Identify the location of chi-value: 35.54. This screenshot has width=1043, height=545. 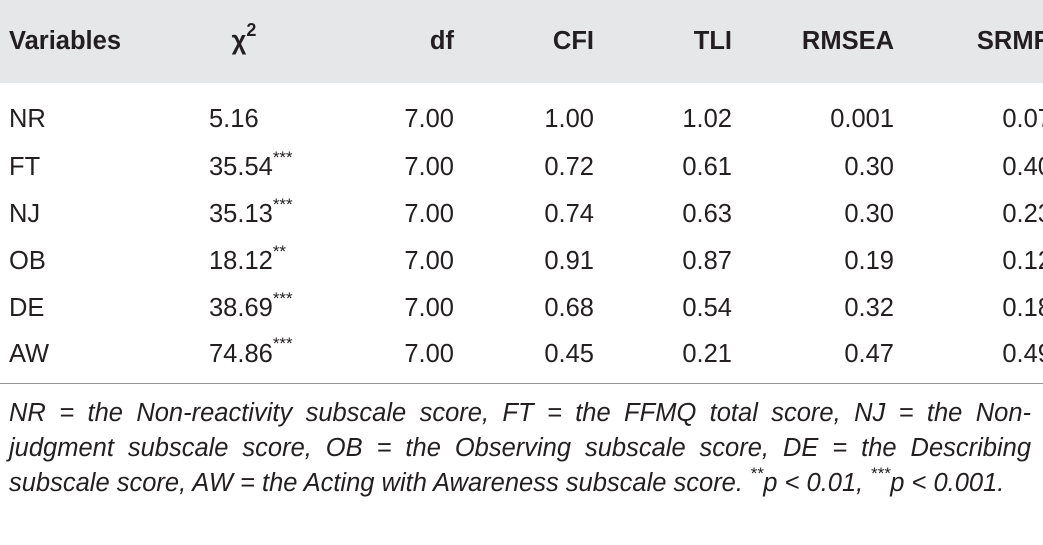
(241, 167).